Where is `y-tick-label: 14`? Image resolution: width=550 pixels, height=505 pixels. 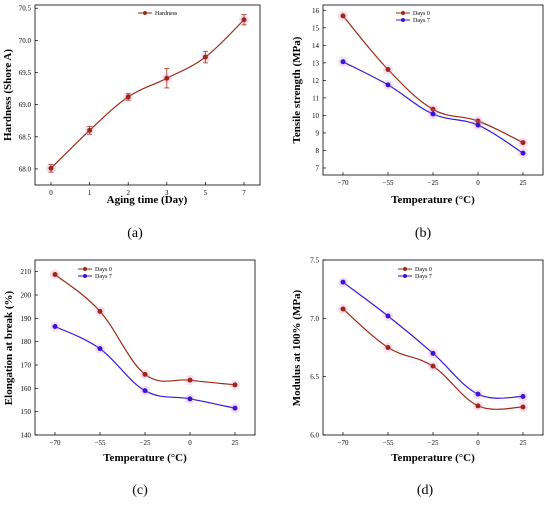 y-tick-label: 14 is located at coordinates (316, 46).